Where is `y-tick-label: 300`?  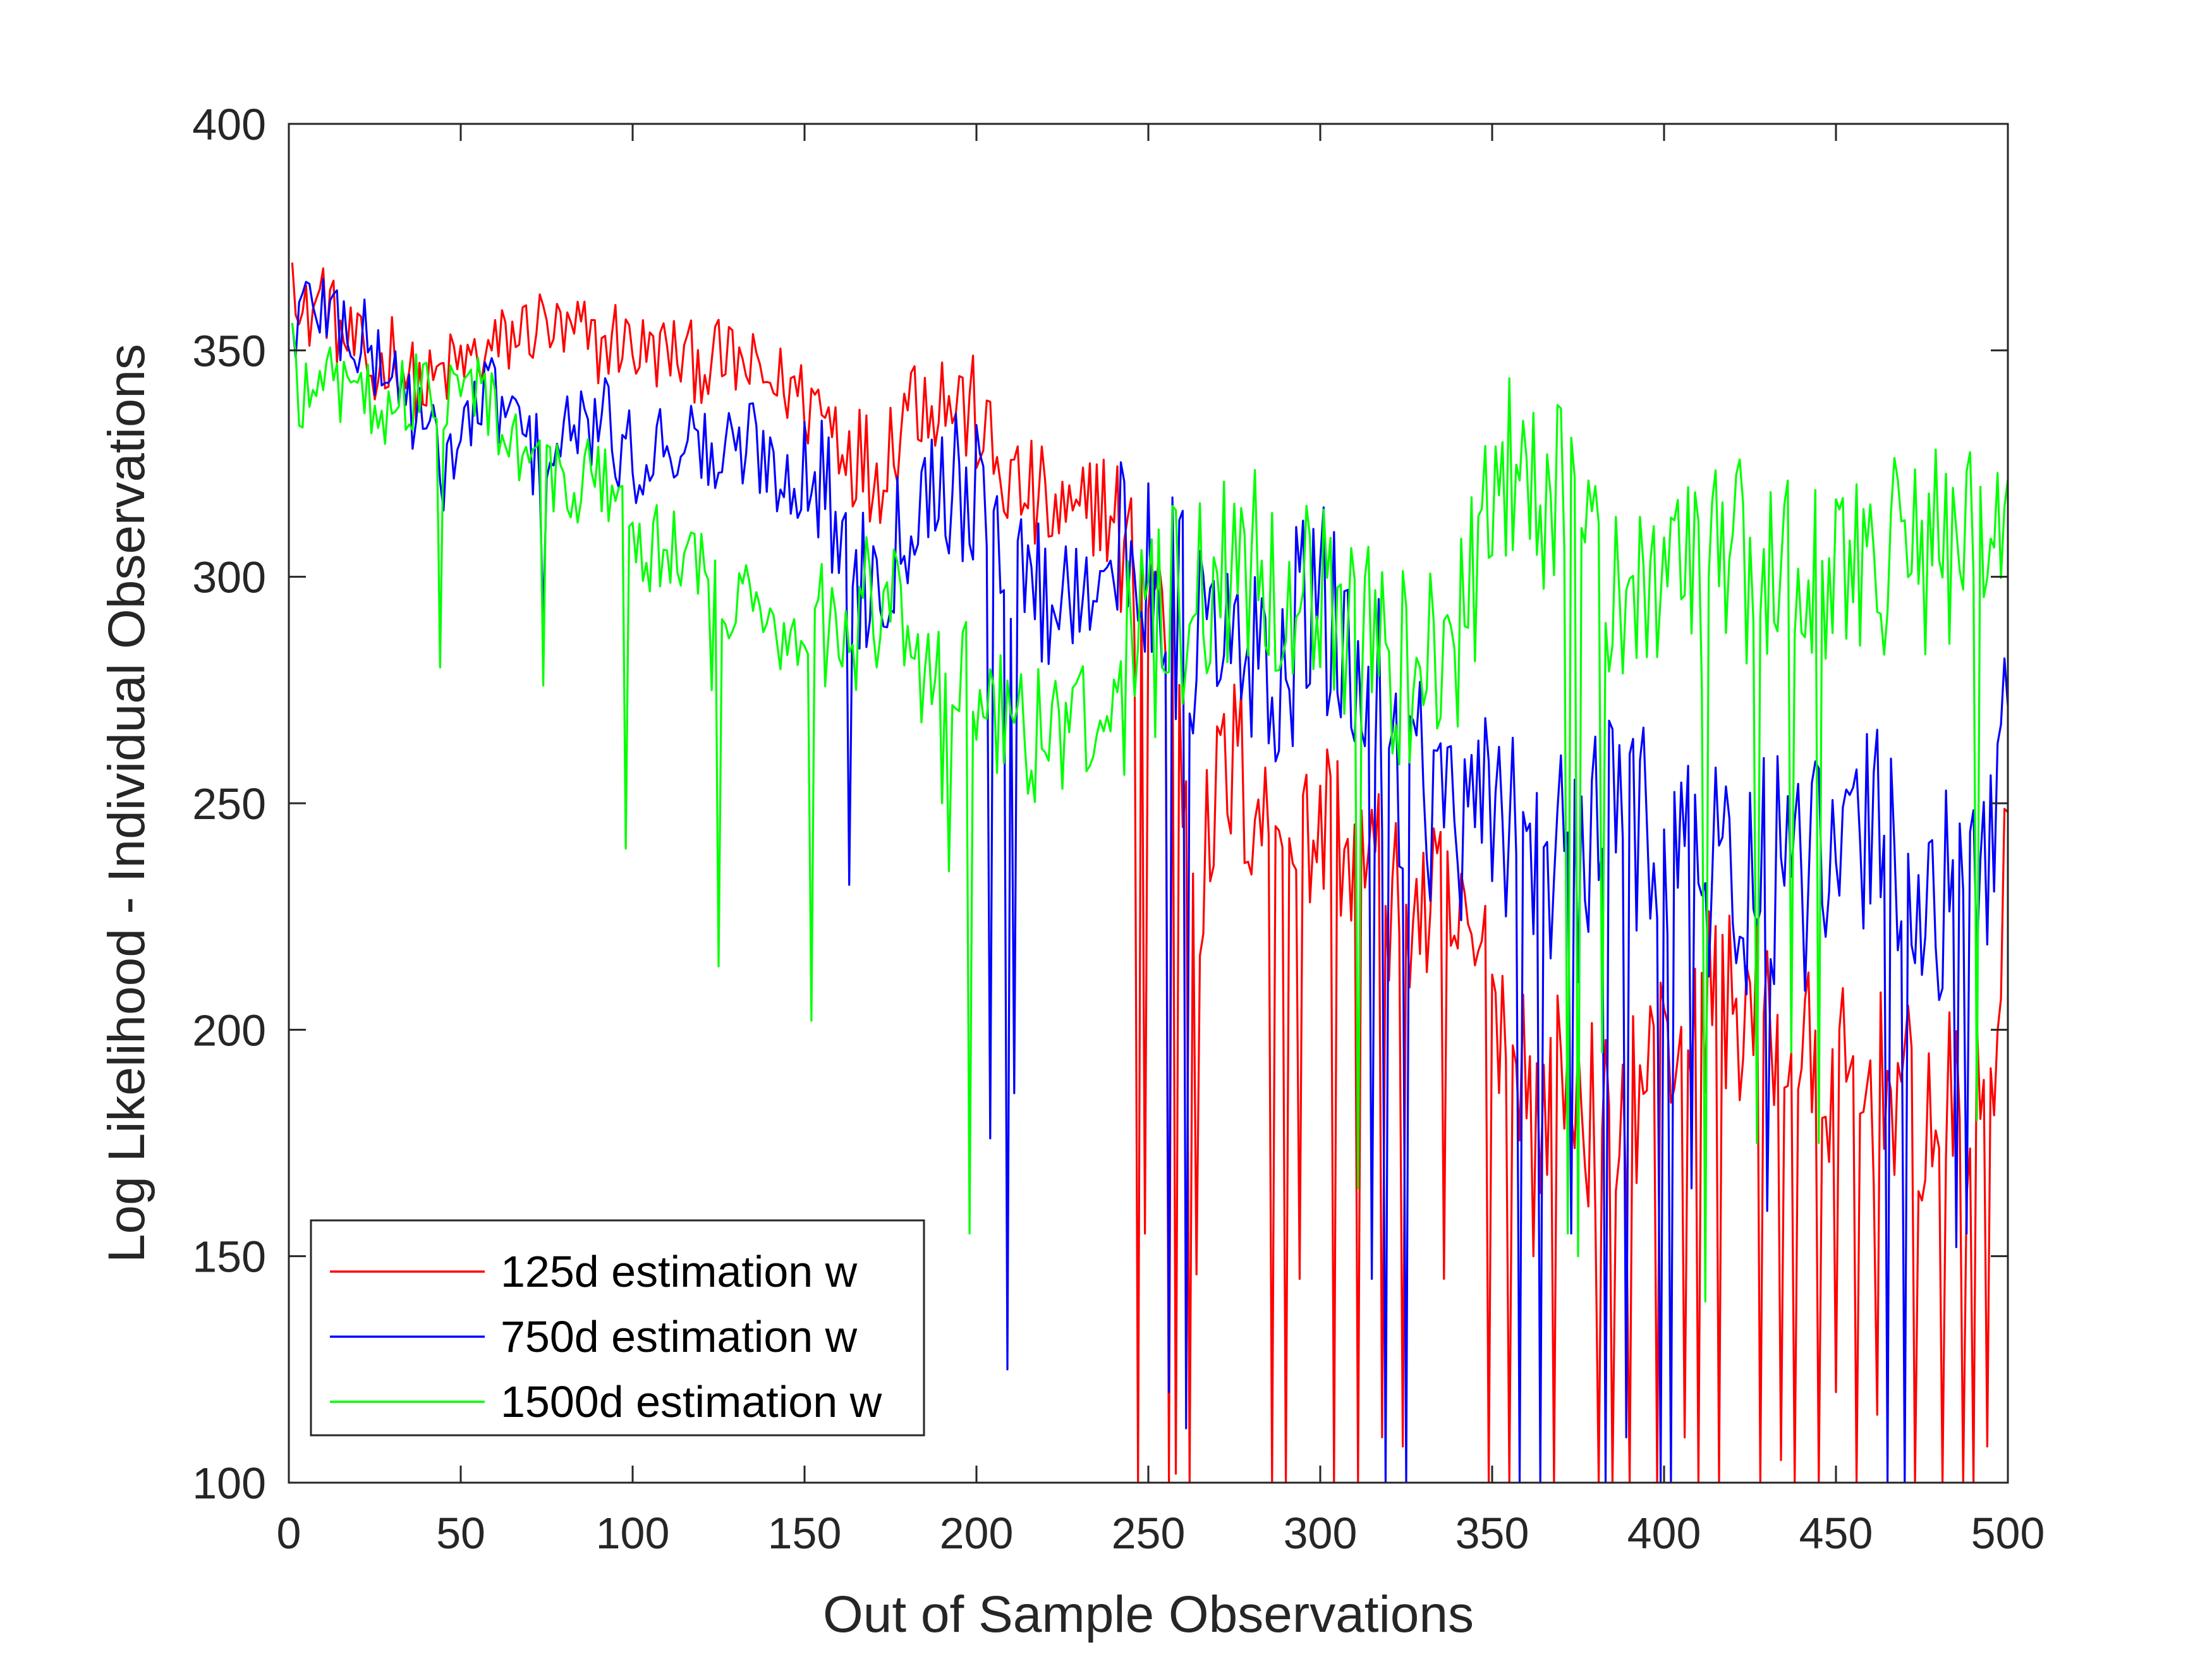
y-tick-label: 300 is located at coordinates (229, 577).